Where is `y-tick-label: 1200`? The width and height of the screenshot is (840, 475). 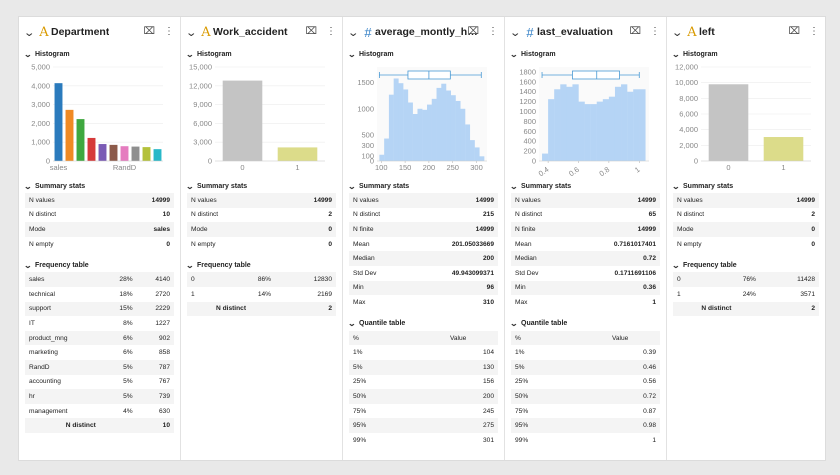
y-tick-label: 1200 is located at coordinates (527, 101).